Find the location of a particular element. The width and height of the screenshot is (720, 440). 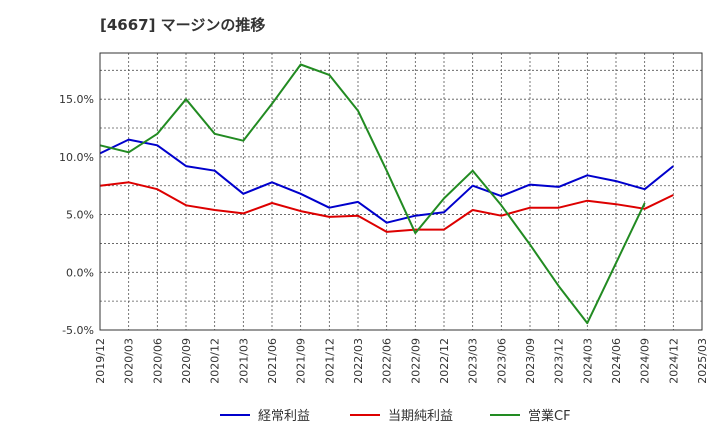

legend-label-2: 当期純利益 is located at coordinates (420, 416).